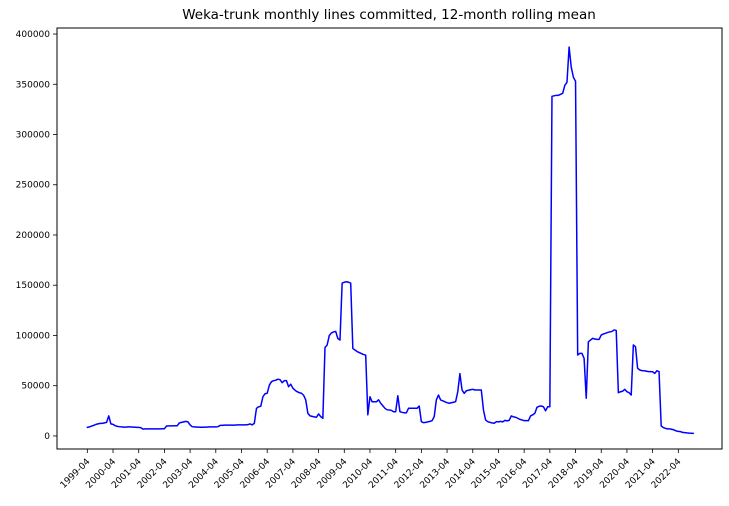 The height and width of the screenshot is (506, 729). What do you see at coordinates (33, 286) in the screenshot?
I see `y-tick-label: 150000` at bounding box center [33, 286].